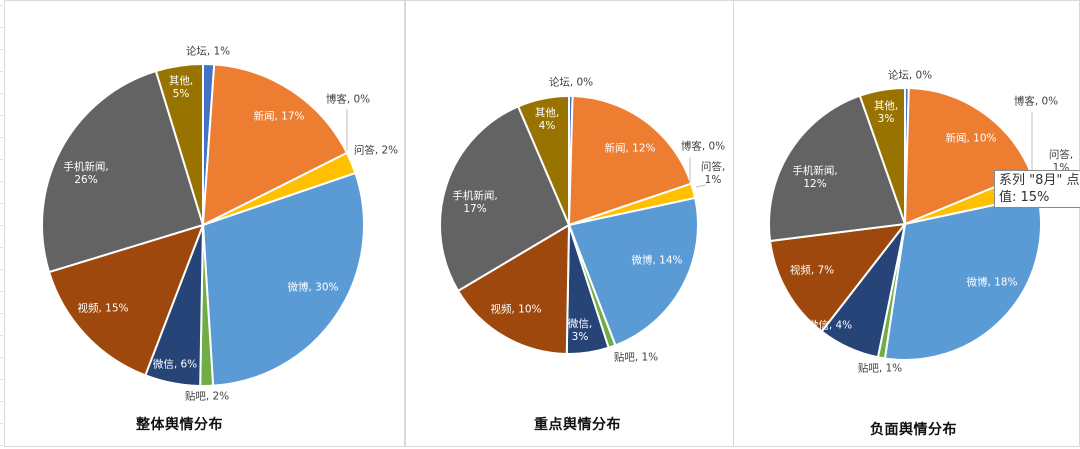 The image size is (1080, 449). Describe the element at coordinates (580, 330) in the screenshot. I see `data-label: 微信, 3%` at that location.